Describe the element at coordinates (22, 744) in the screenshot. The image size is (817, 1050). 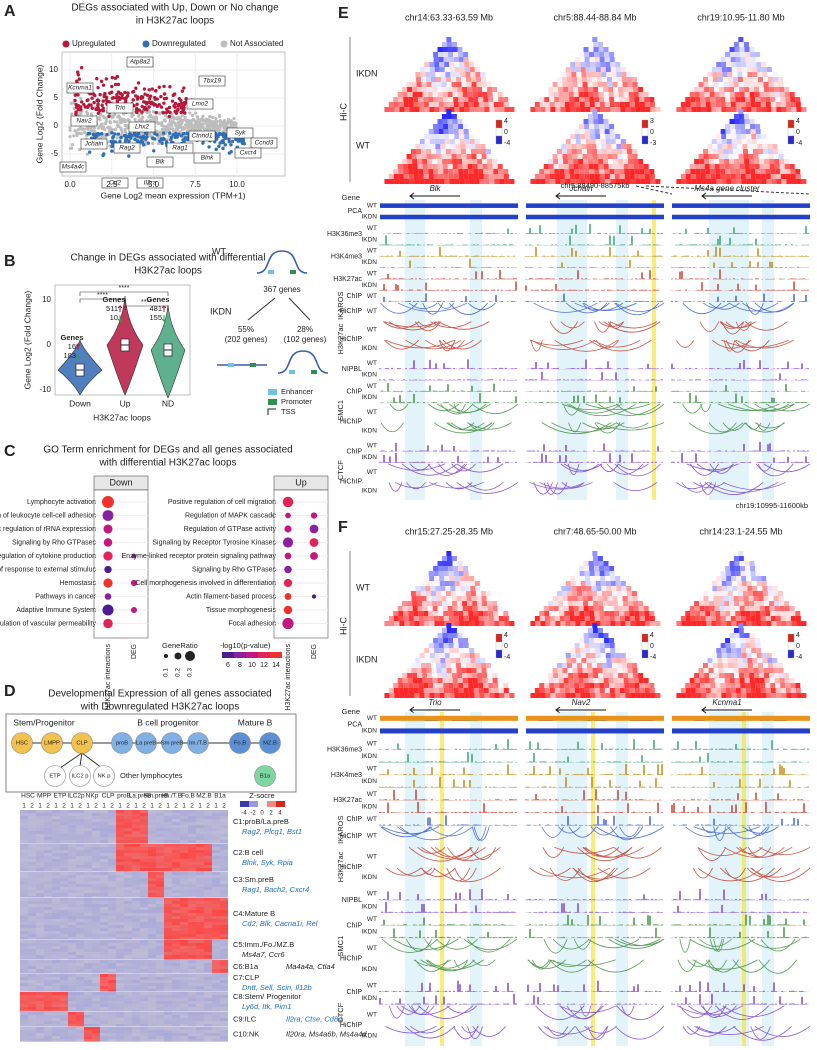
I see `cell-label: HSC` at that location.